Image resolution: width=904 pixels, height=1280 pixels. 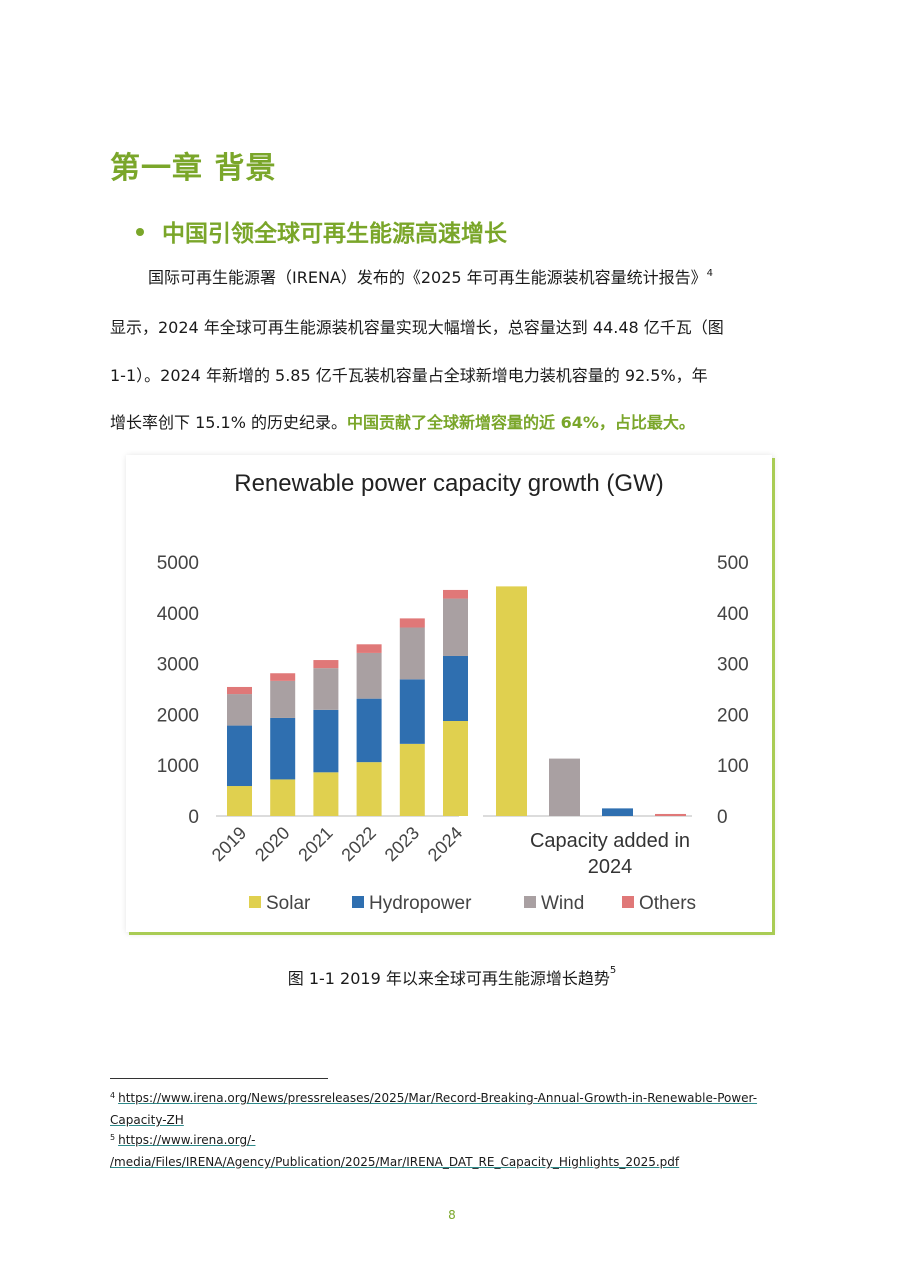 What do you see at coordinates (455, 594) in the screenshot?
I see `bar-others-2024` at bounding box center [455, 594].